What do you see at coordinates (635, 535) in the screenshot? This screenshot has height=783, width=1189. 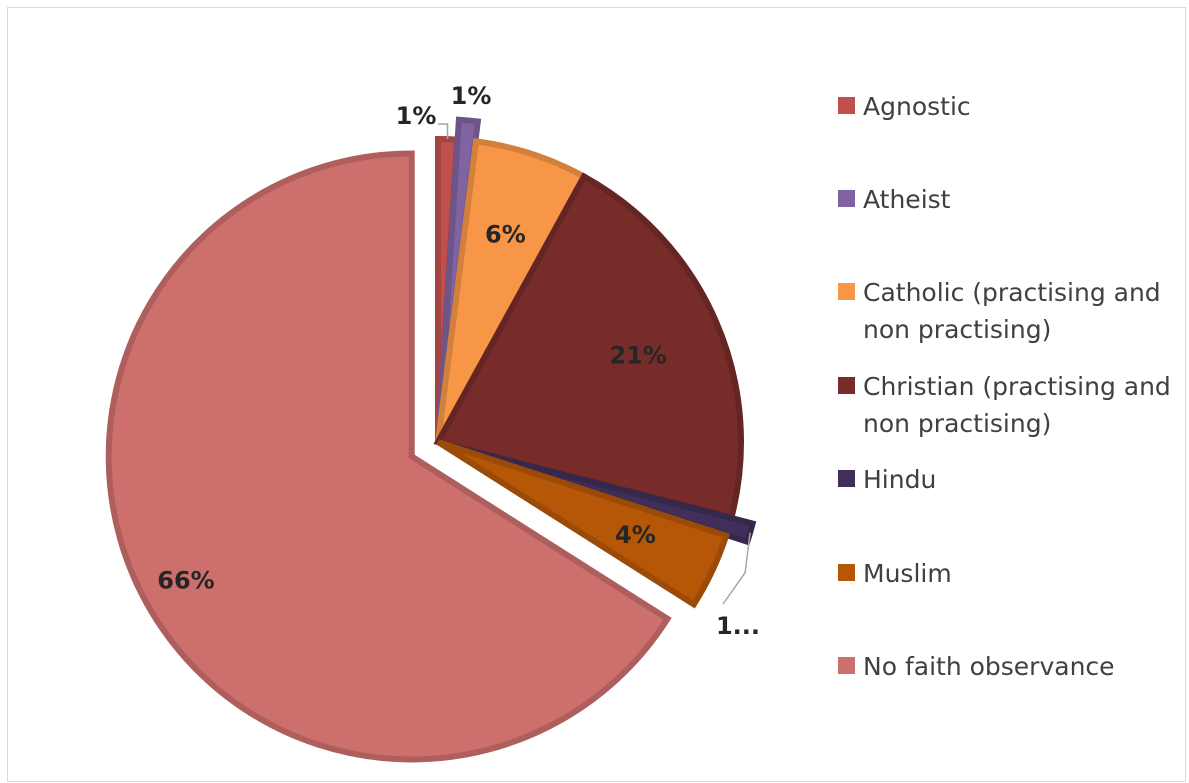 I see `data-label: 4%` at bounding box center [635, 535].